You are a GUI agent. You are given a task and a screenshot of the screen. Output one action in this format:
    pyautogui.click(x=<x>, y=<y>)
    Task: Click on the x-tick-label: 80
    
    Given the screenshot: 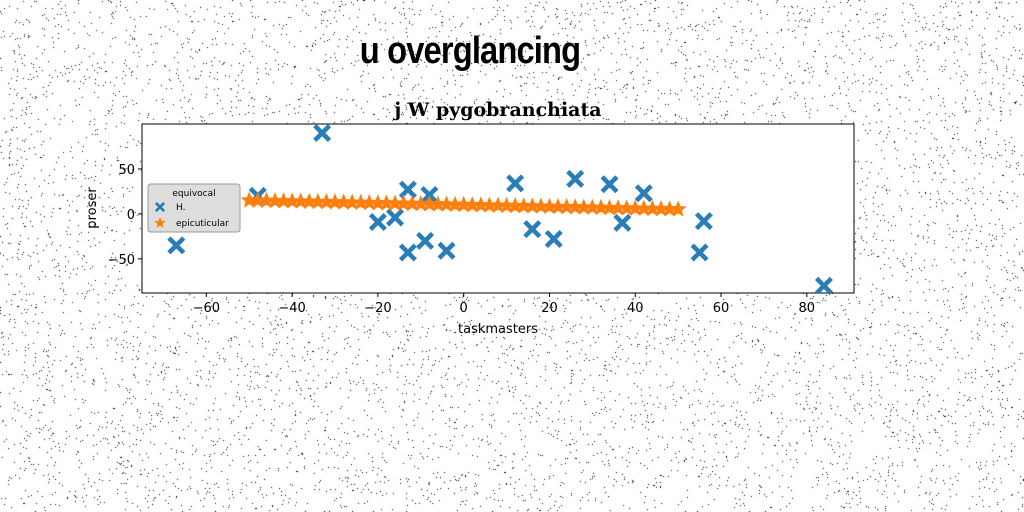 What is the action you would take?
    pyautogui.click(x=807, y=308)
    